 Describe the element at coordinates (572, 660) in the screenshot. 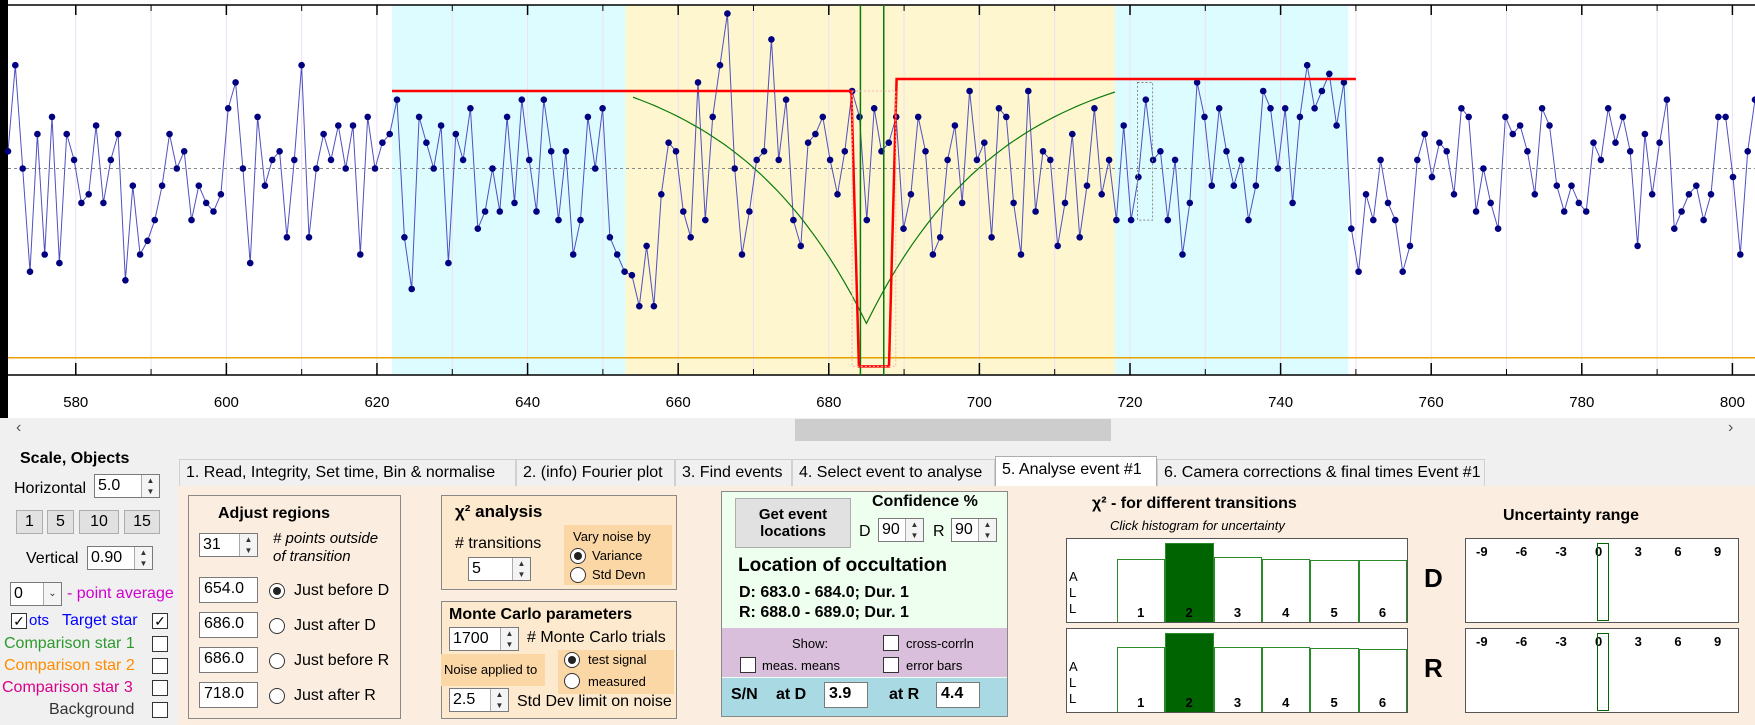

I see `test-signal-radio` at that location.